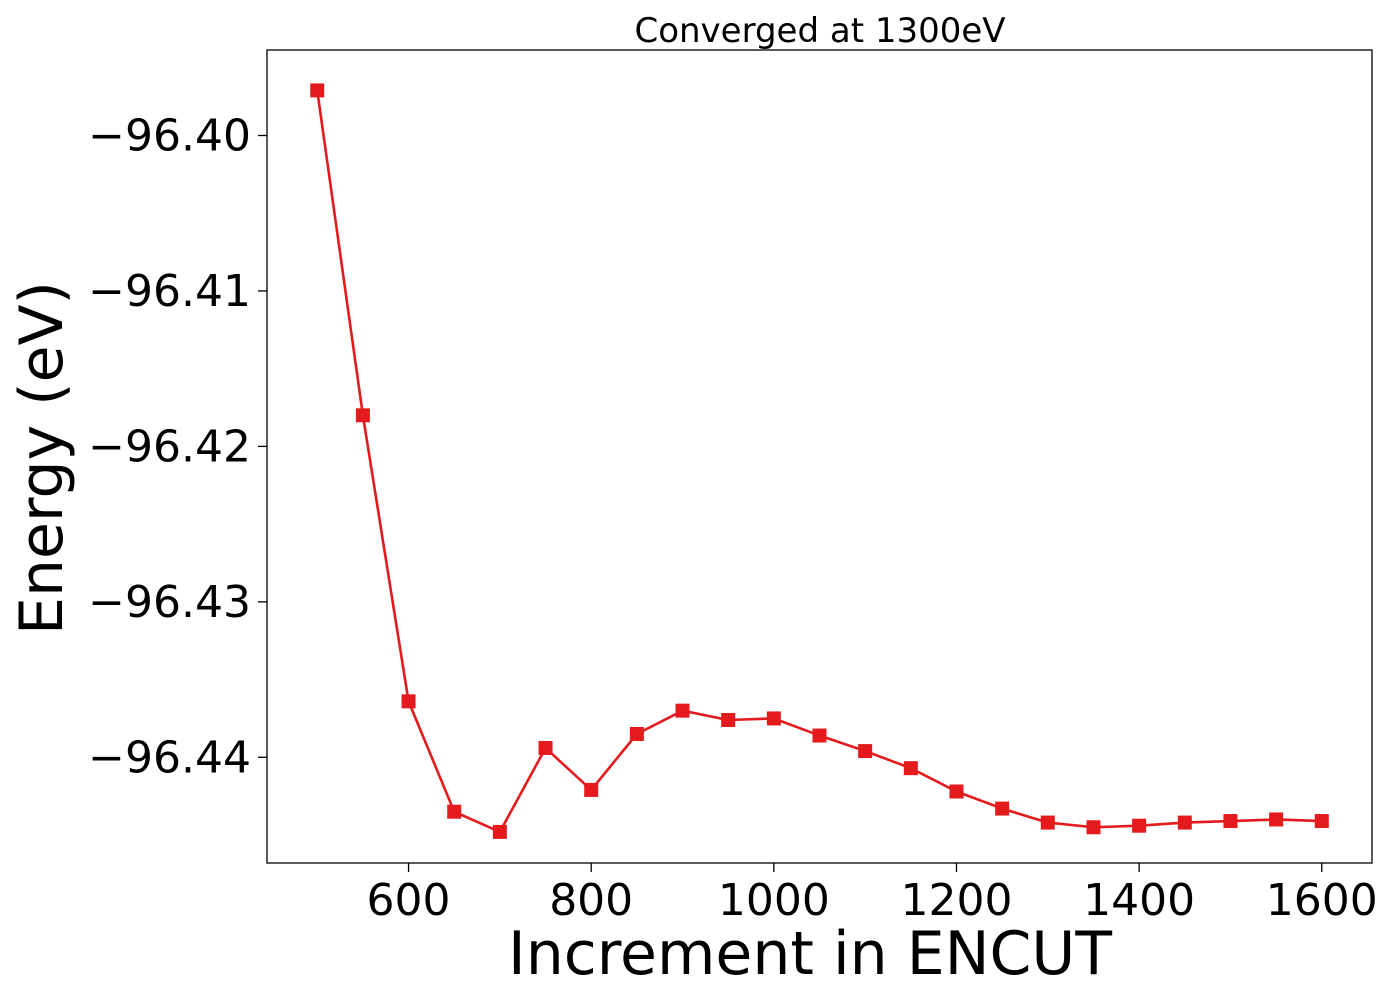 The width and height of the screenshot is (1400, 1000). Describe the element at coordinates (810, 954) in the screenshot. I see `x-axis-label: Increment in ENCUT` at that location.